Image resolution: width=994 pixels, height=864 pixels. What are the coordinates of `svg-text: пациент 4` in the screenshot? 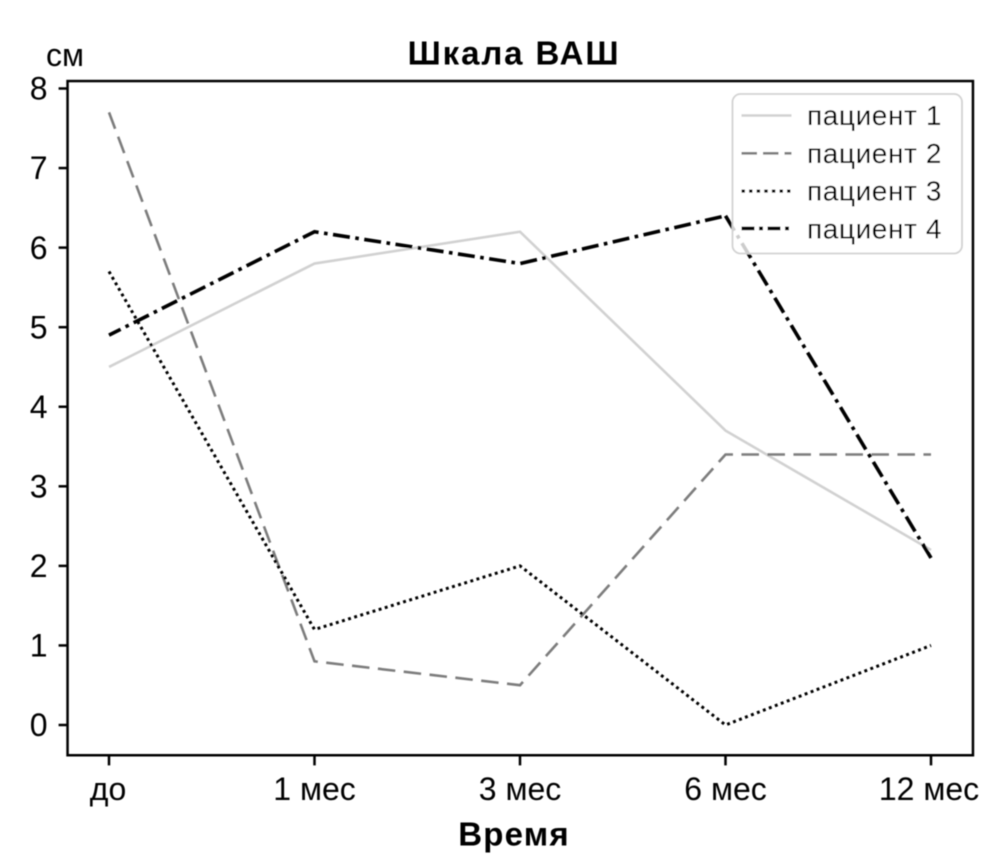 It's located at (874, 228).